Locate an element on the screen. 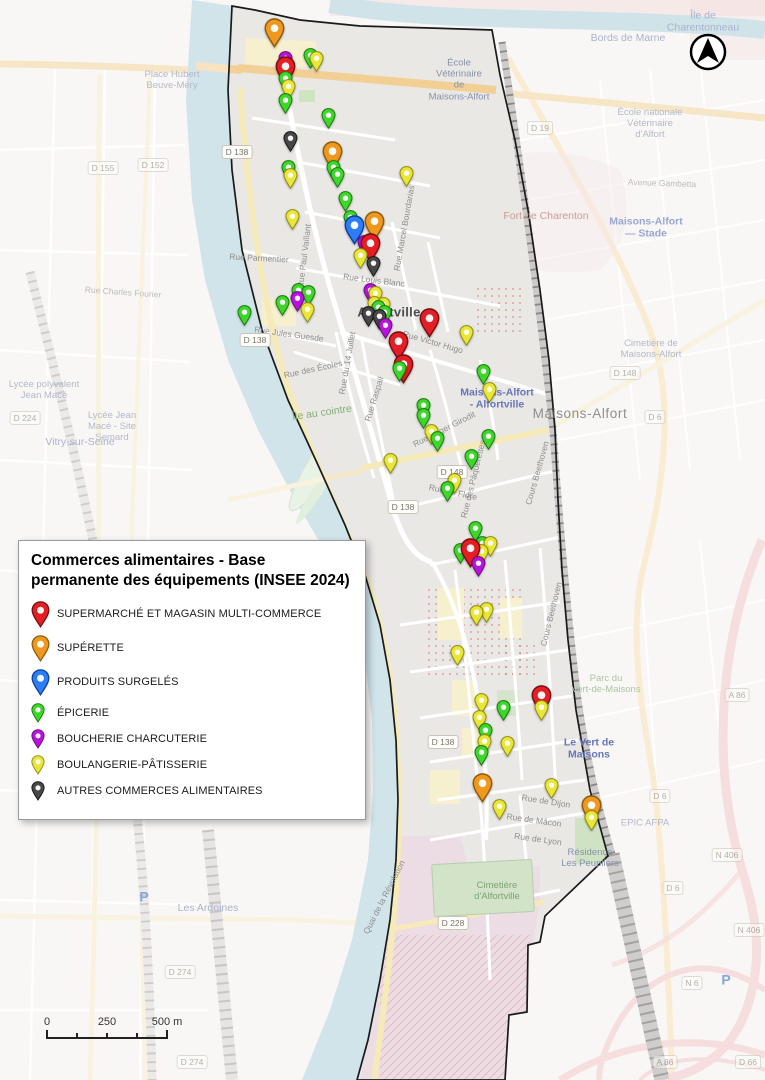 The height and width of the screenshot is (1080, 765). scale-label-250: 250 is located at coordinates (107, 1022).